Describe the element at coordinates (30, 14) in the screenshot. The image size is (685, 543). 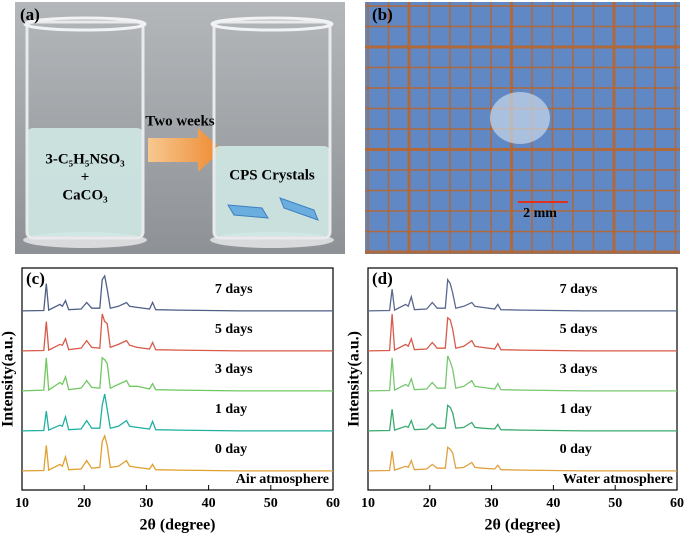
I see `panel-label: (a)` at that location.